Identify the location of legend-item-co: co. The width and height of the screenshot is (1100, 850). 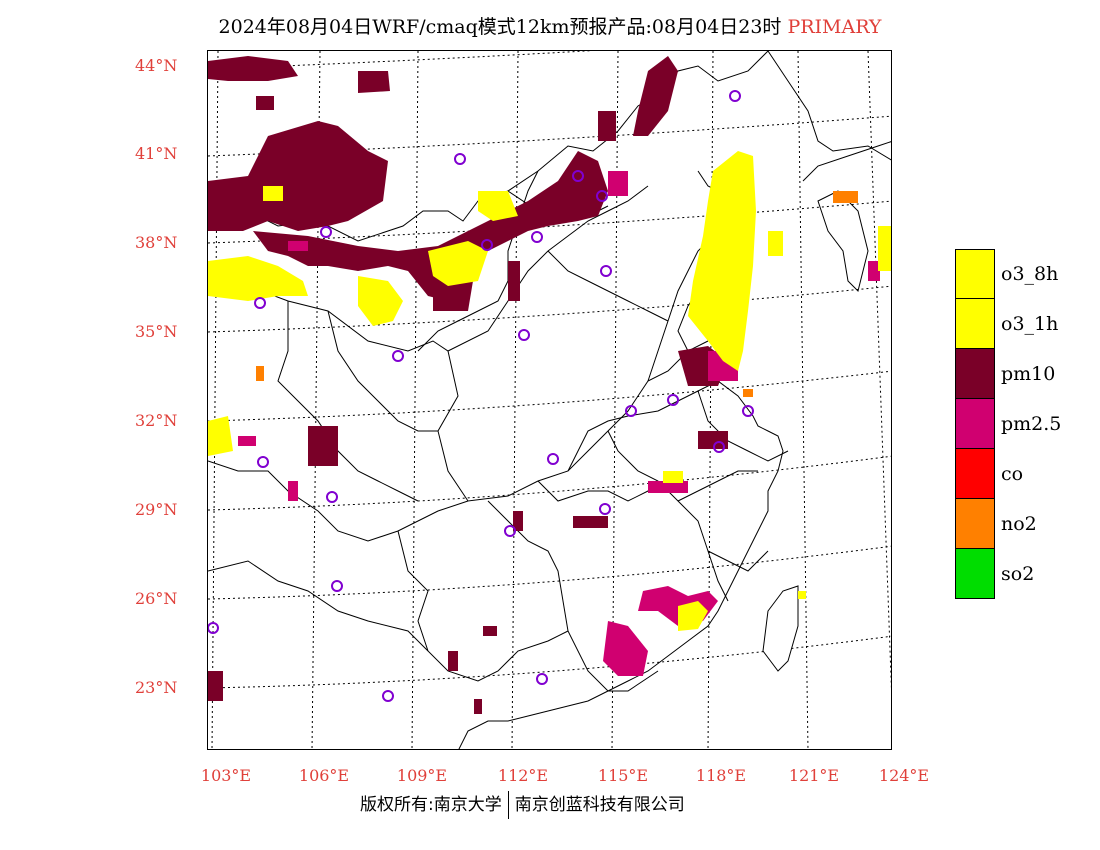
(1008, 474).